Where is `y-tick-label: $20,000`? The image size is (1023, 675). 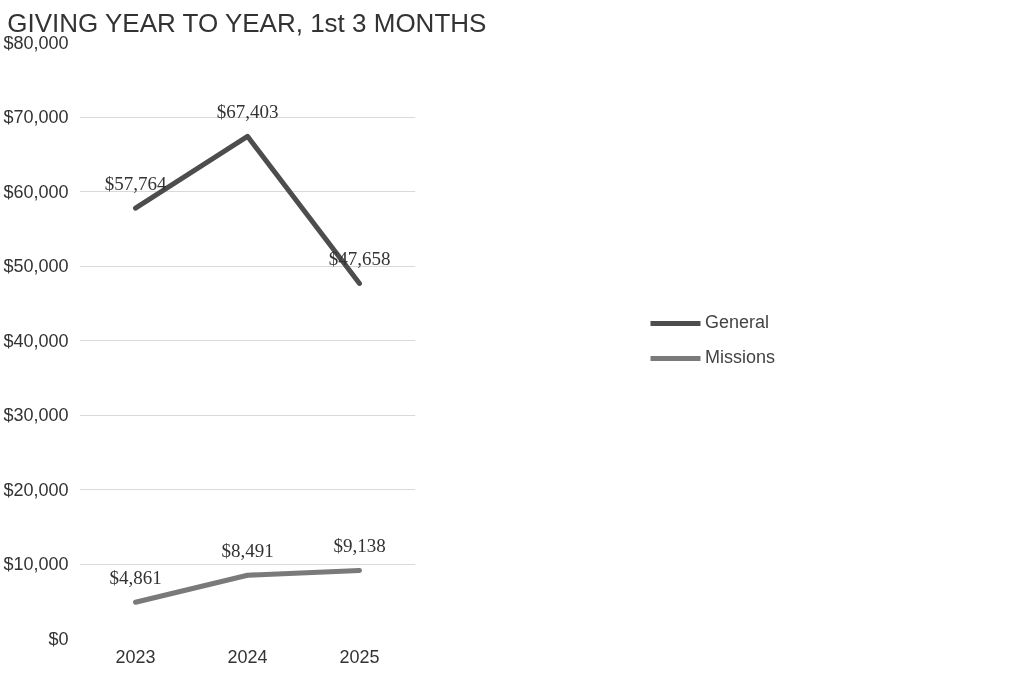
y-tick-label: $20,000 is located at coordinates (36, 489).